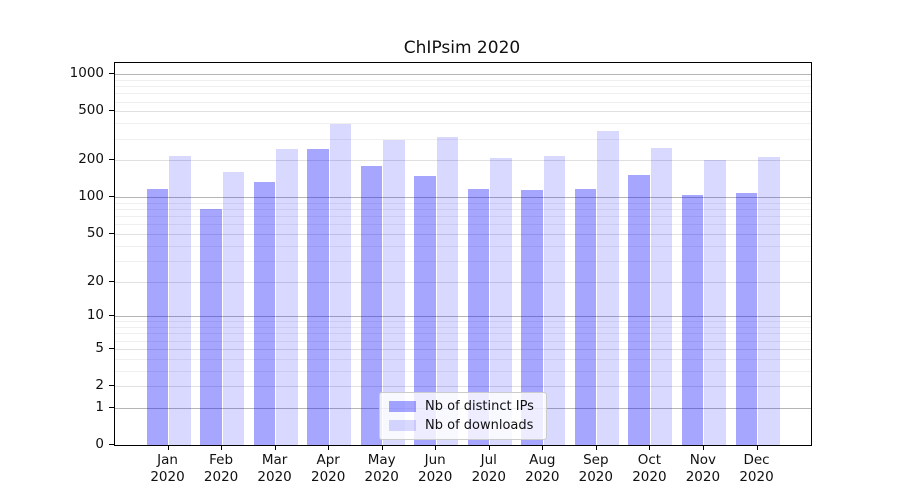 Image resolution: width=900 pixels, height=500 pixels. I want to click on x-tick-label-jan: Jan 2020, so click(167, 468).